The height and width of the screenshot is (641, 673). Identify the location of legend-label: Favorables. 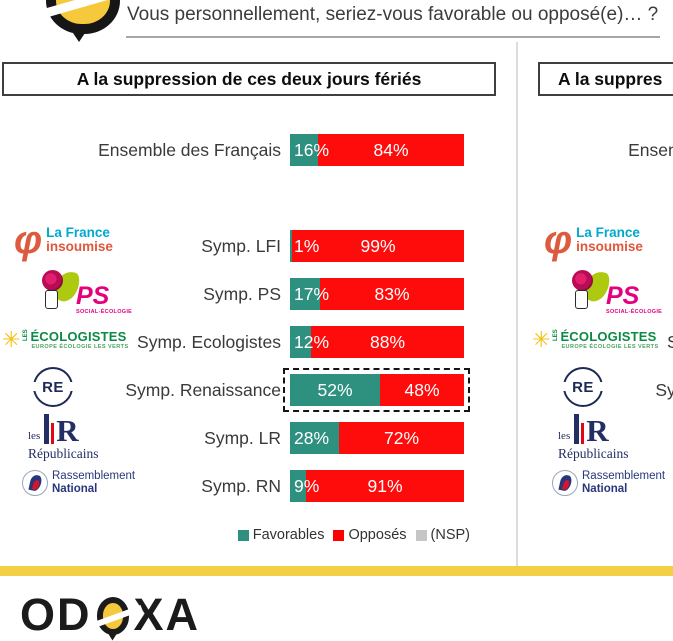
(288, 535).